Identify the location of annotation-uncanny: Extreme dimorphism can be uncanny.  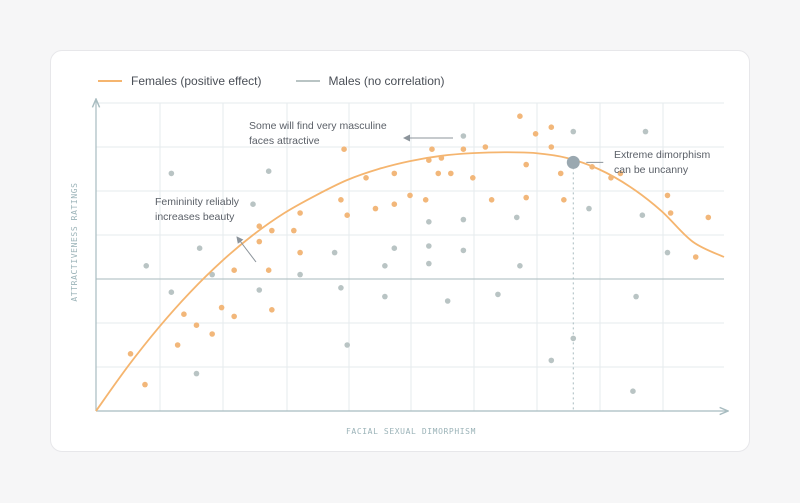
(662, 162).